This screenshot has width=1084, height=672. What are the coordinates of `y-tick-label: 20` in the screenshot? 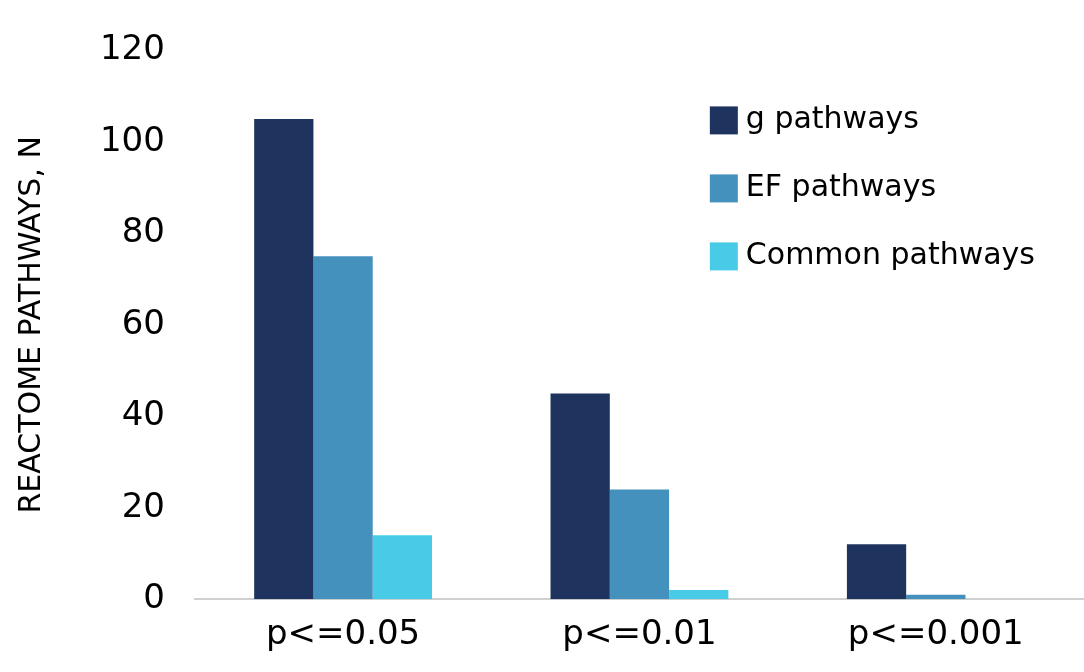 It's located at (143, 504).